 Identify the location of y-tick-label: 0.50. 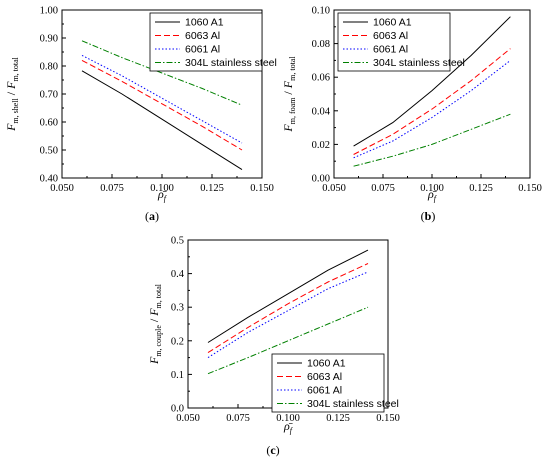
(49, 151).